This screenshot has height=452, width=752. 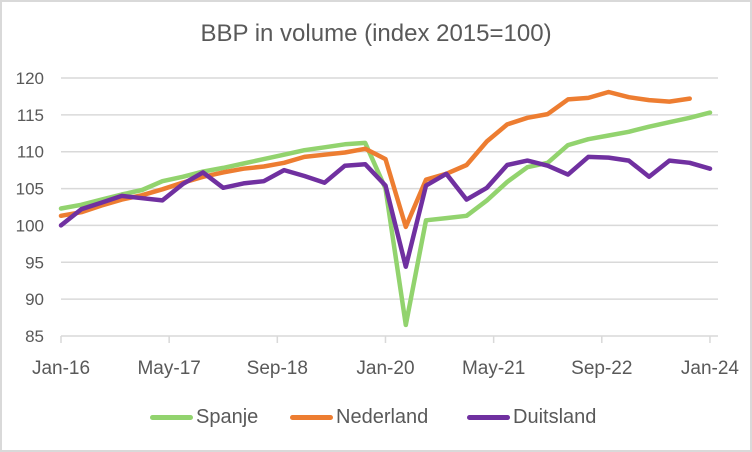 I want to click on legend-label: Spanje, so click(x=227, y=416).